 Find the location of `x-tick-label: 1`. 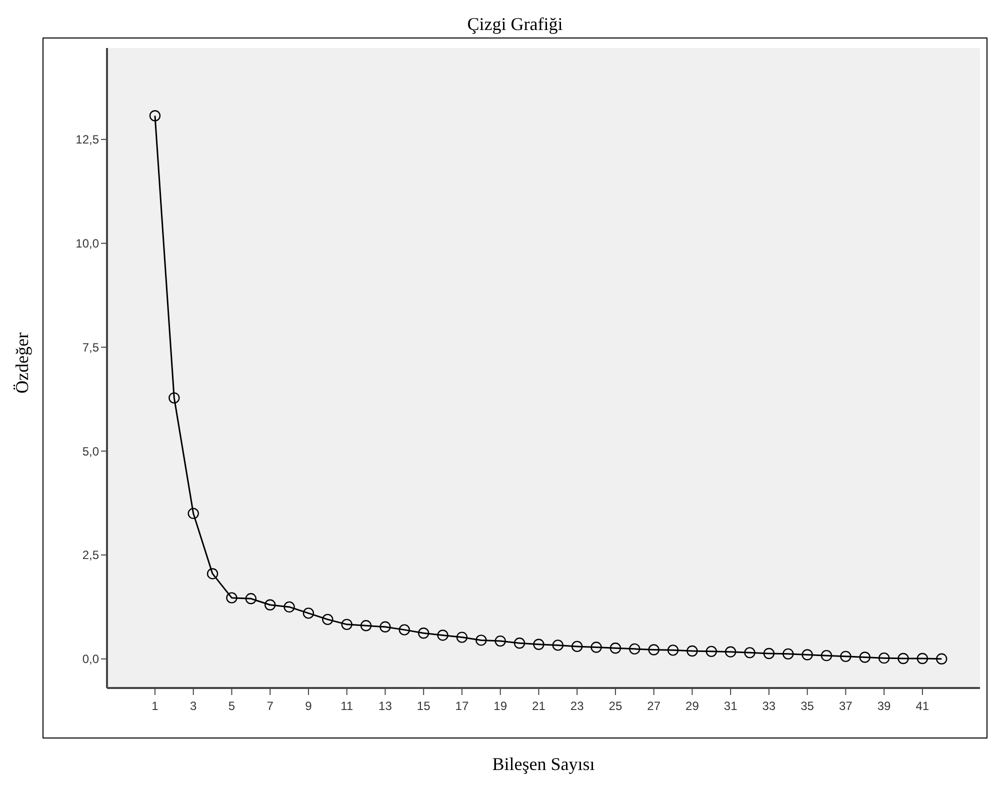

x-tick-label: 1 is located at coordinates (155, 706).